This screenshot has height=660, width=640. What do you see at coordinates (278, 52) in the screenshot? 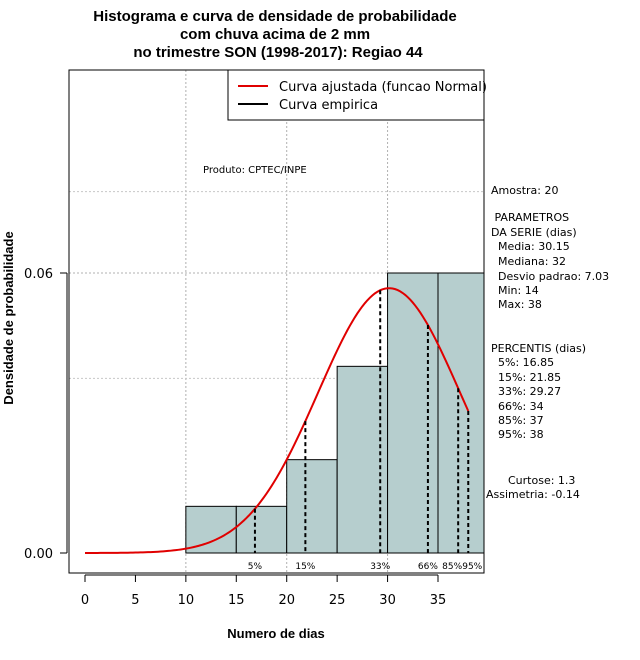
I see `chart-title-line-3: no trimestre SON (1998-2017): Regiao 44` at bounding box center [278, 52].